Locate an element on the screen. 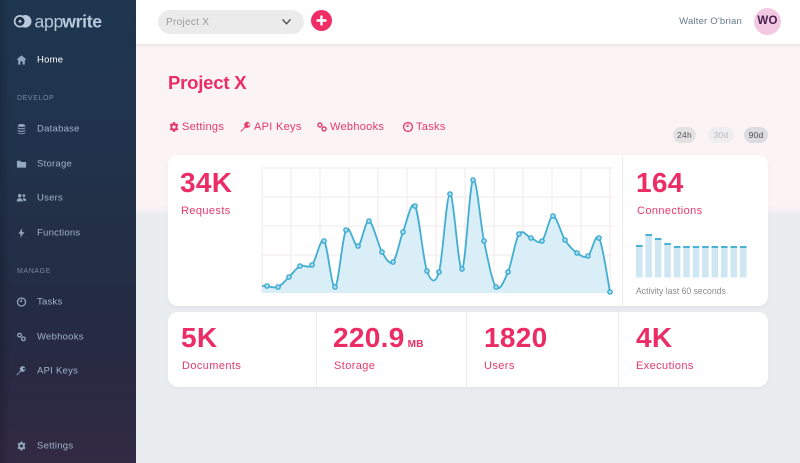 This screenshot has width=800, height=463. svg-text: write is located at coordinates (81, 22).